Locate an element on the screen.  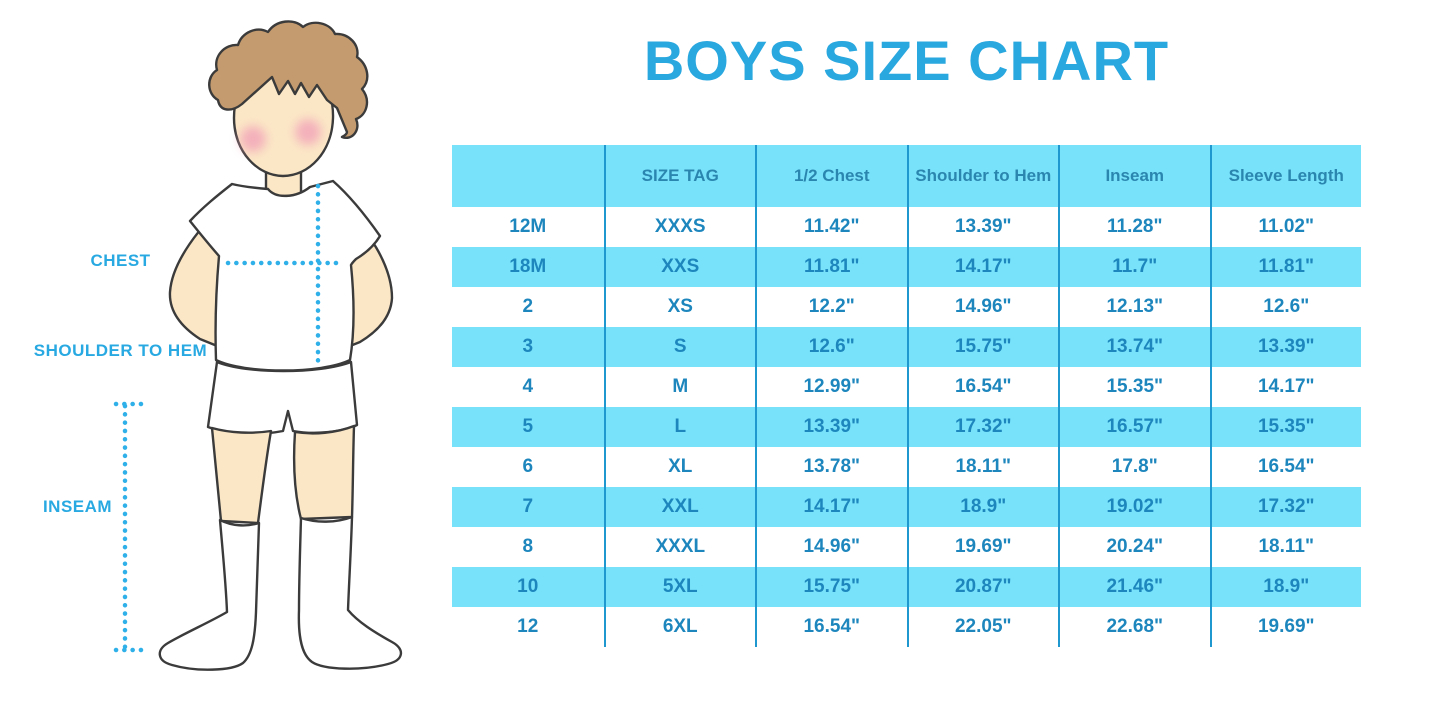
table-cell: 17.8" is located at coordinates (1134, 467).